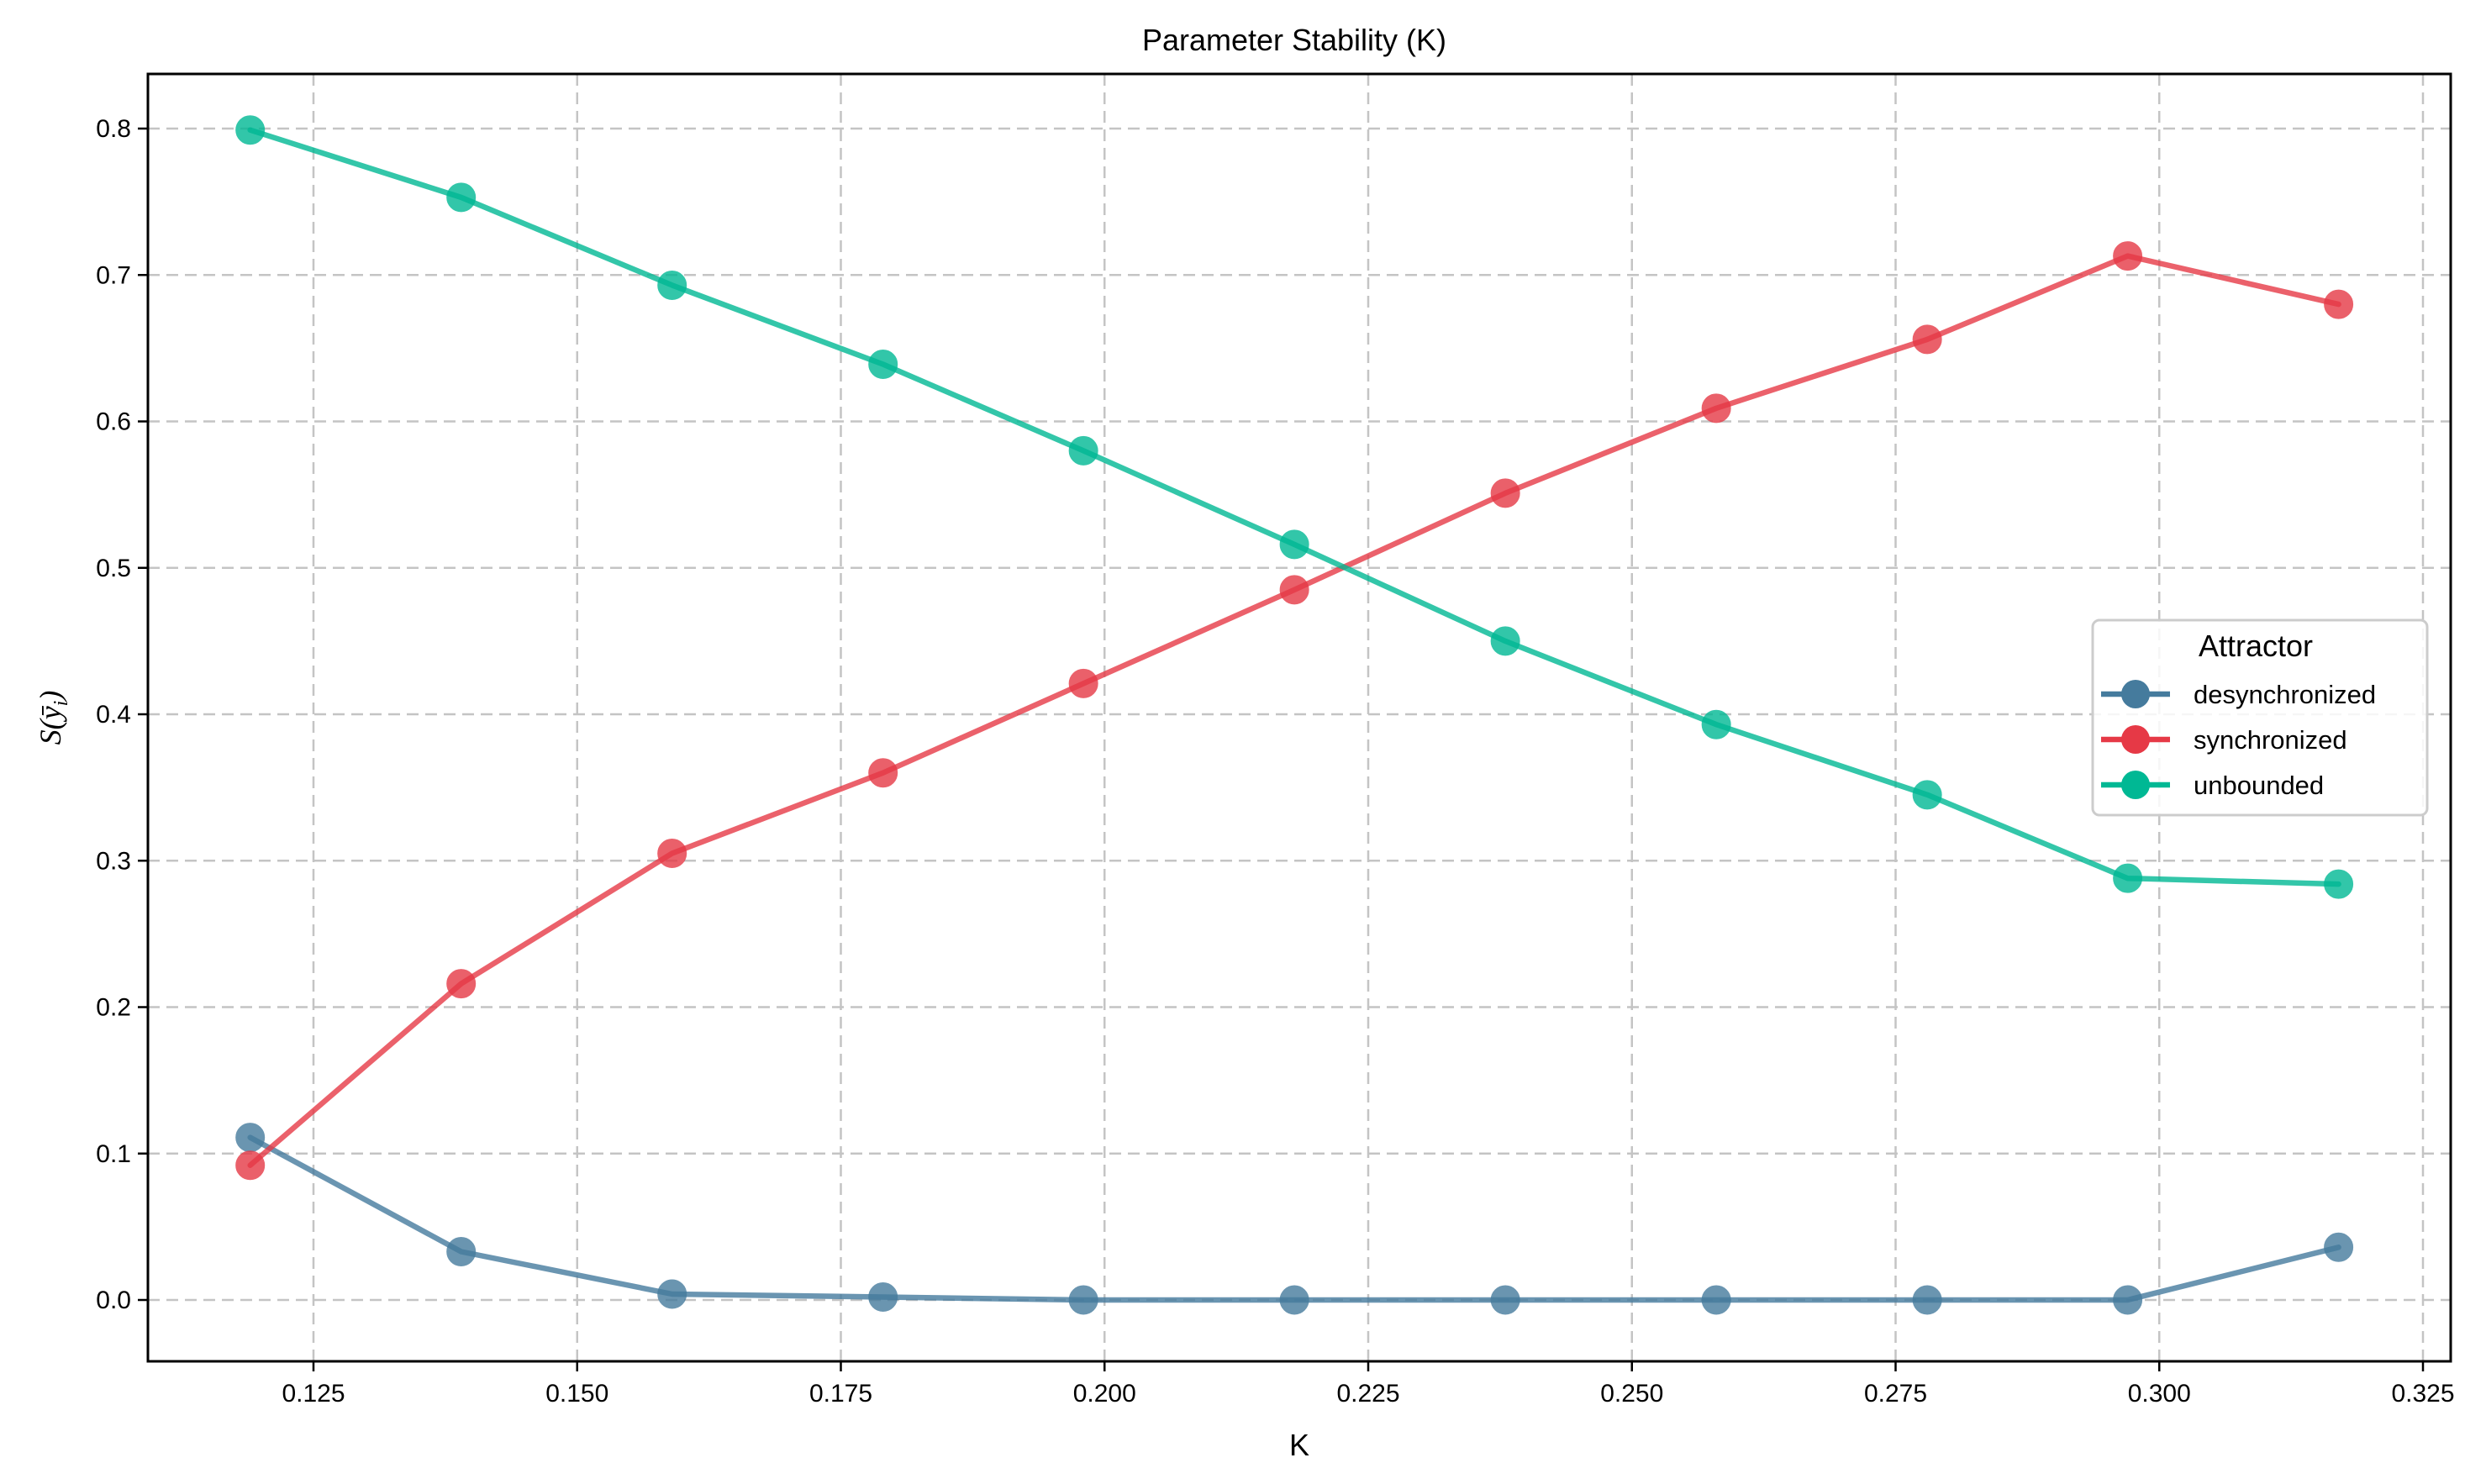 This screenshot has height=1484, width=2486. Describe the element at coordinates (1294, 40) in the screenshot. I see `chart-title: Parameter Stability (K)` at that location.